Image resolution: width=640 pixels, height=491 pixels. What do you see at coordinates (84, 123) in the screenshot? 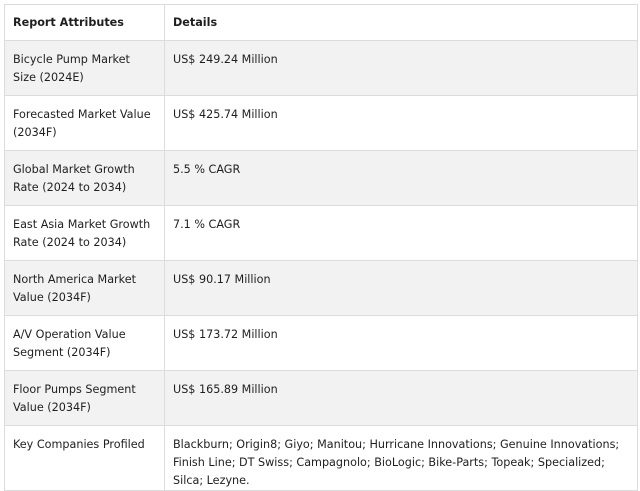
I see `attribute-cell: Forecasted Market Value (2034F)` at bounding box center [84, 123].